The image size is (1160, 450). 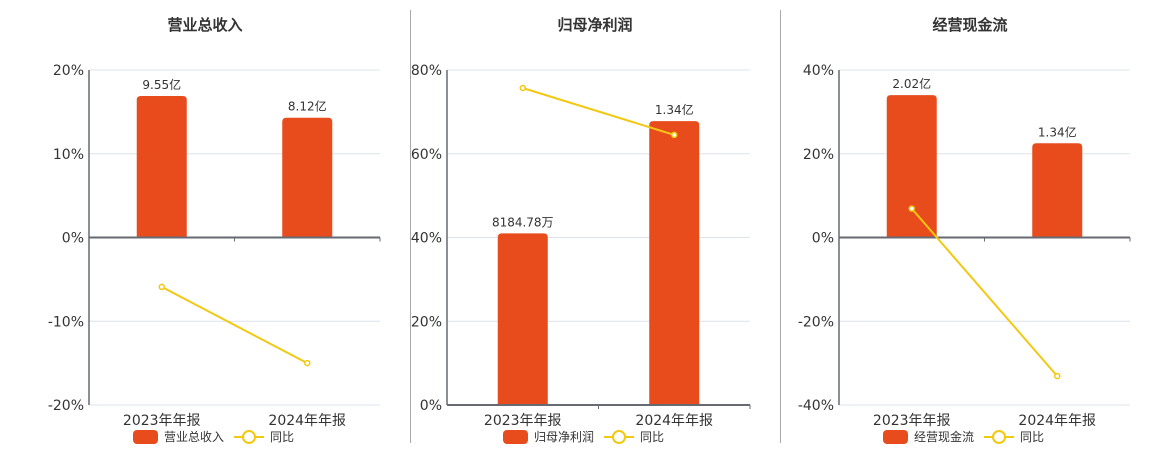 I want to click on y-tick-label: -40%, so click(x=816, y=406).